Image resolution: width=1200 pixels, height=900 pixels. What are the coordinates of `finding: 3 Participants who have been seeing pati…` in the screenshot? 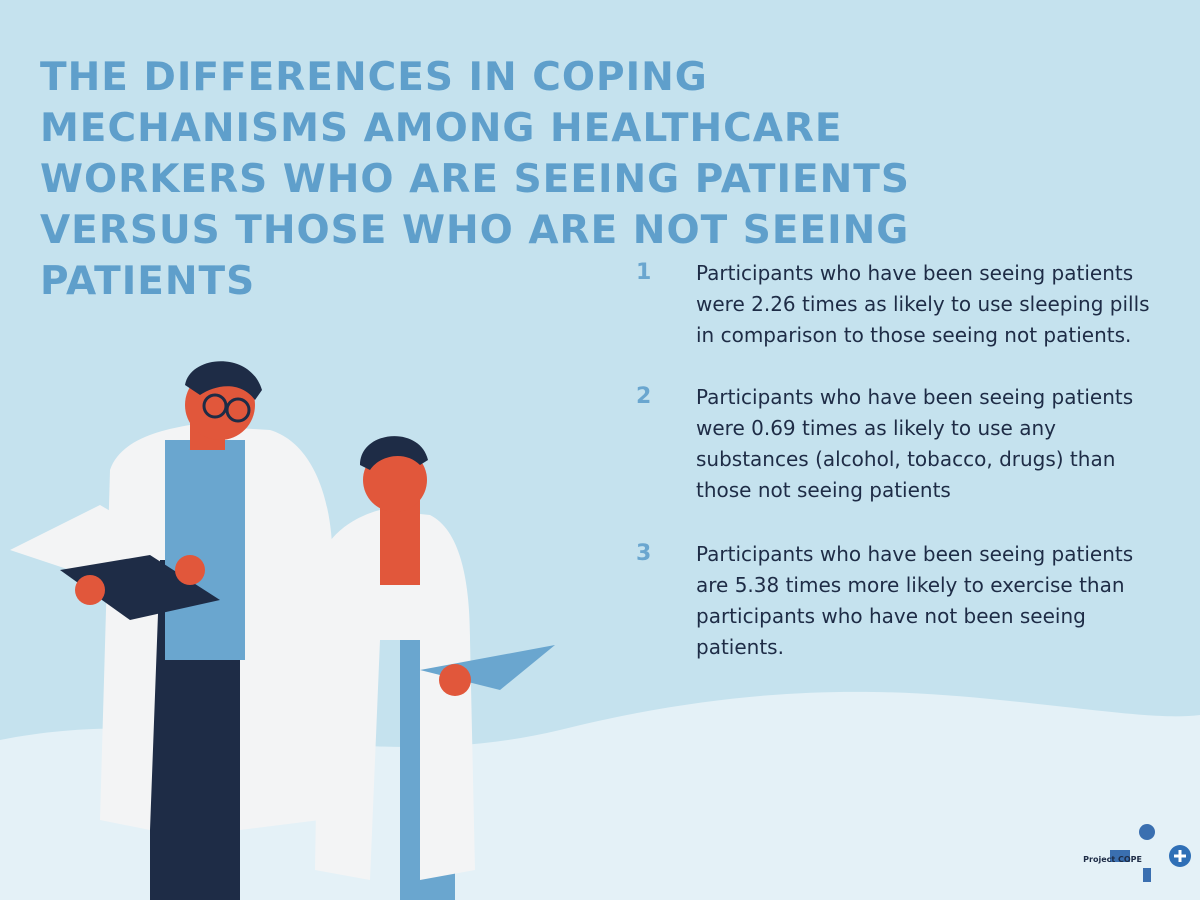 It's located at (900, 601).